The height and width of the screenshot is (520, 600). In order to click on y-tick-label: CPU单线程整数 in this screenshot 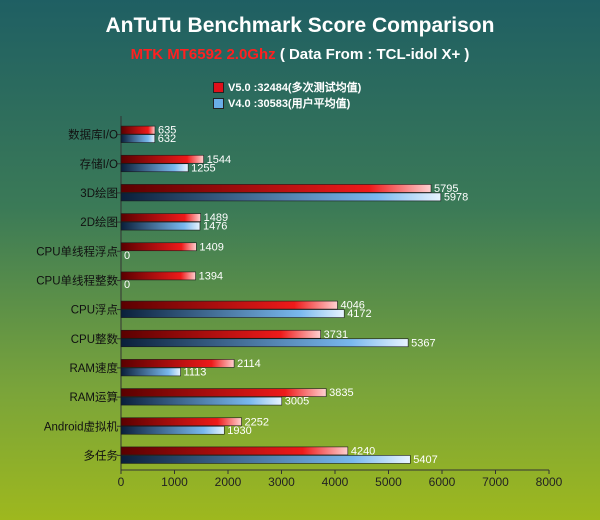, I will do `click(77, 280)`.